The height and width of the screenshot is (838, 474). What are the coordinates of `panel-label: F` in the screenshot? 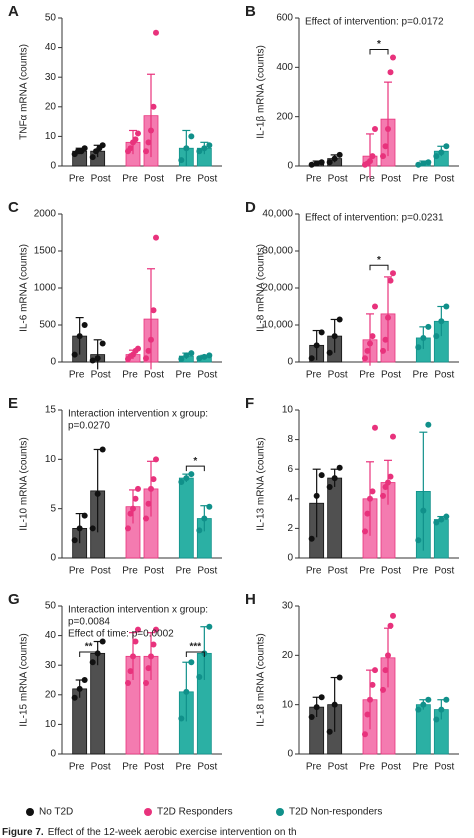 It's located at (249, 403).